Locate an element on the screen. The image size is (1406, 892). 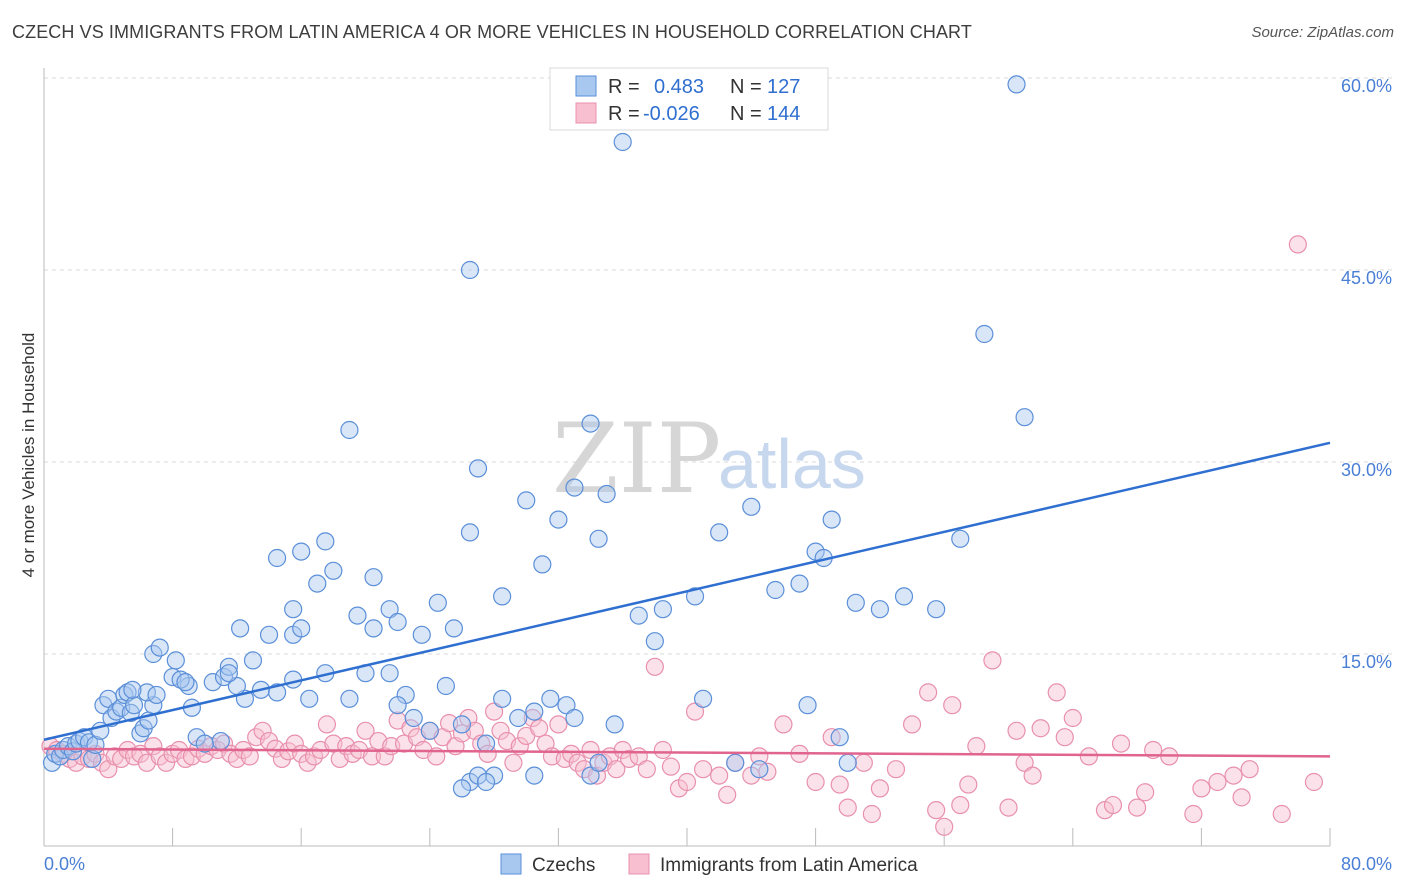
y-tick-label-30: 30.0% is located at coordinates (1366, 470).